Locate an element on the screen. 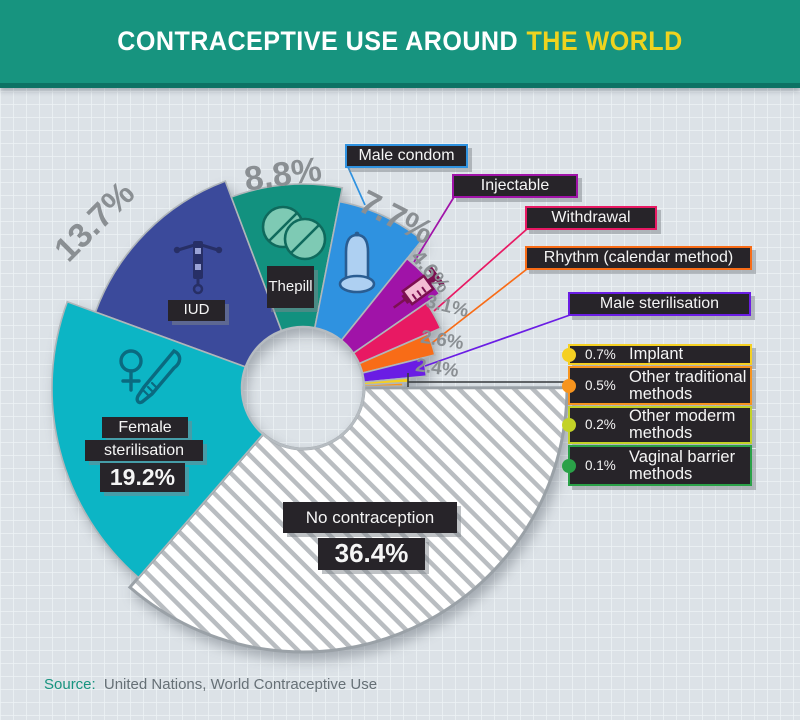 The width and height of the screenshot is (800, 720). no-contra-pct-label: 36.4% is located at coordinates (371, 554).